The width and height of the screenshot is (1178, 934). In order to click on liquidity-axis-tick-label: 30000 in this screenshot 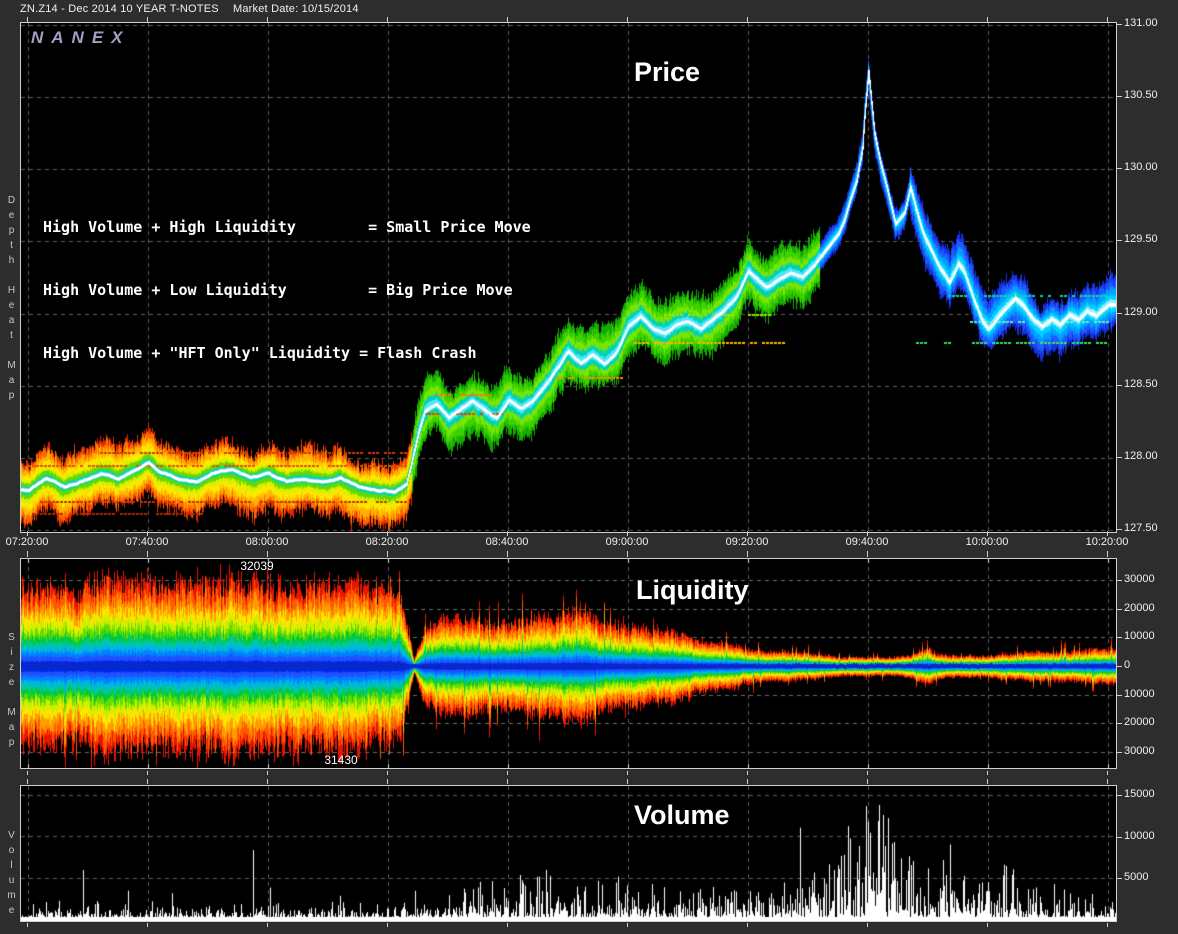, I will do `click(1139, 579)`.